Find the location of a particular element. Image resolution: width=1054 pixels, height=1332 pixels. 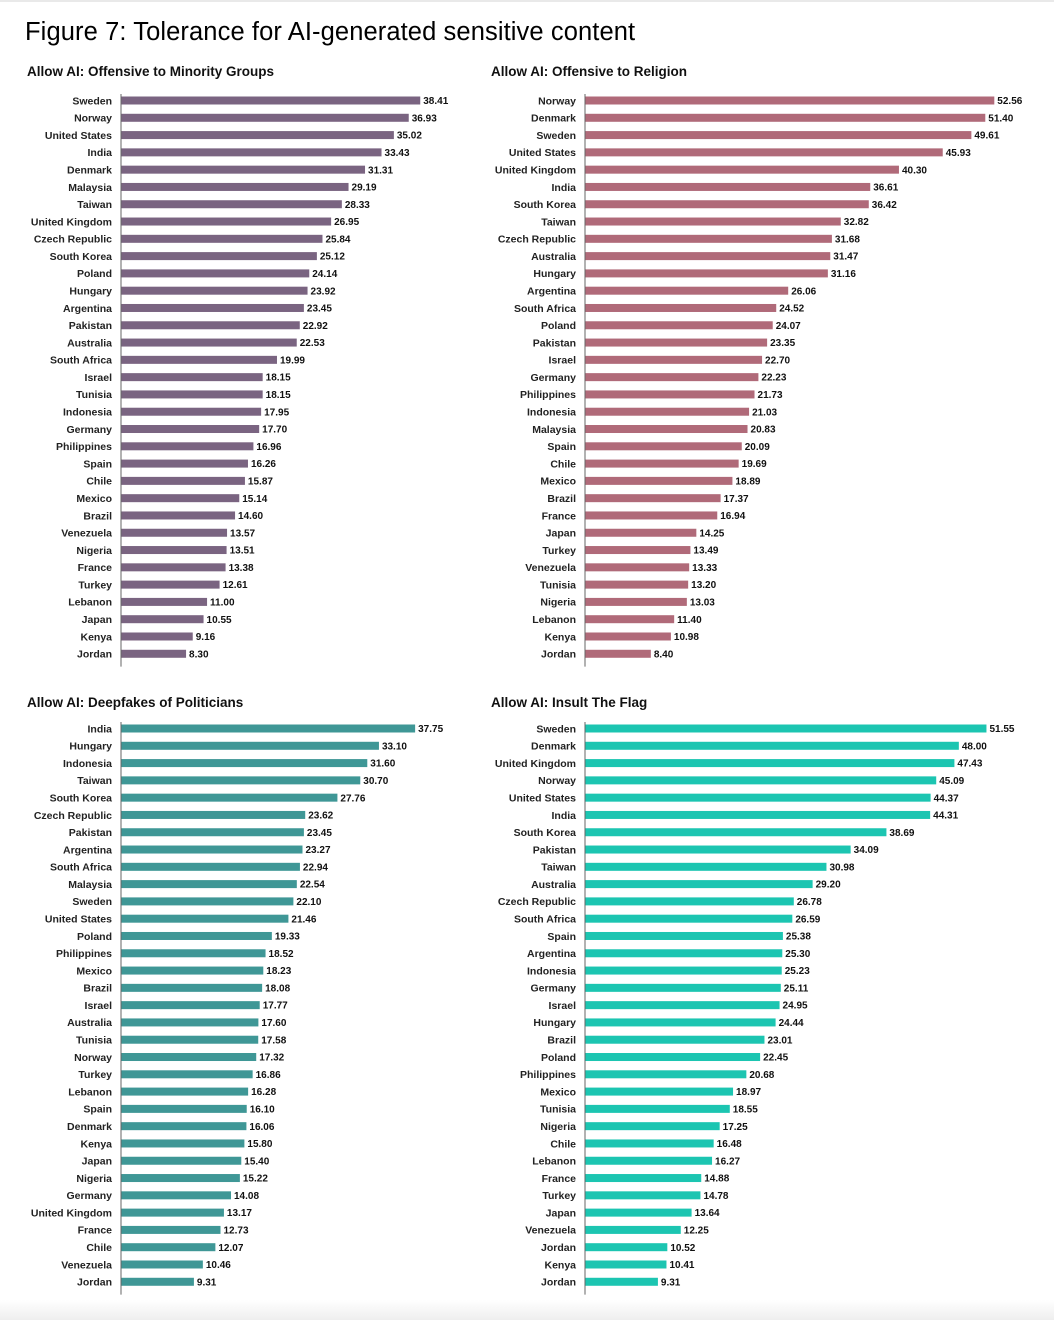

category-label: Taiwan is located at coordinates (94, 781).